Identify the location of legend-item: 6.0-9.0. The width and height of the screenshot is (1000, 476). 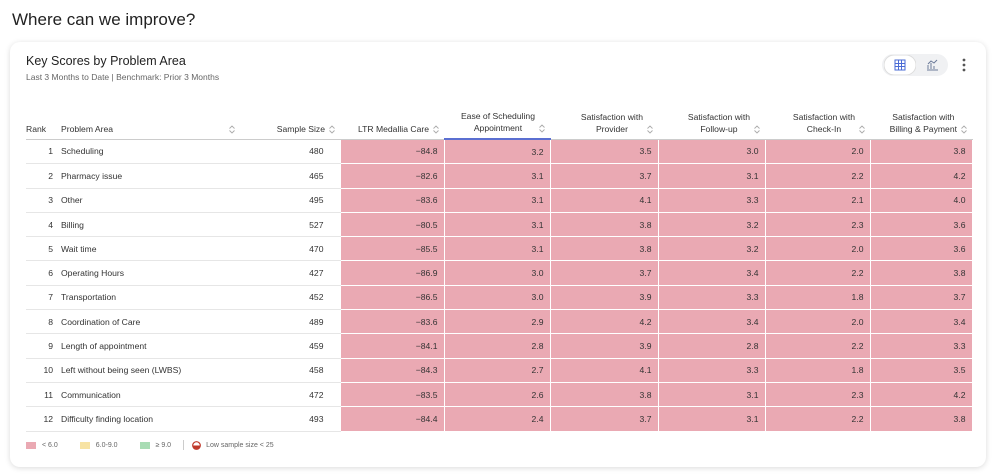
(98, 445).